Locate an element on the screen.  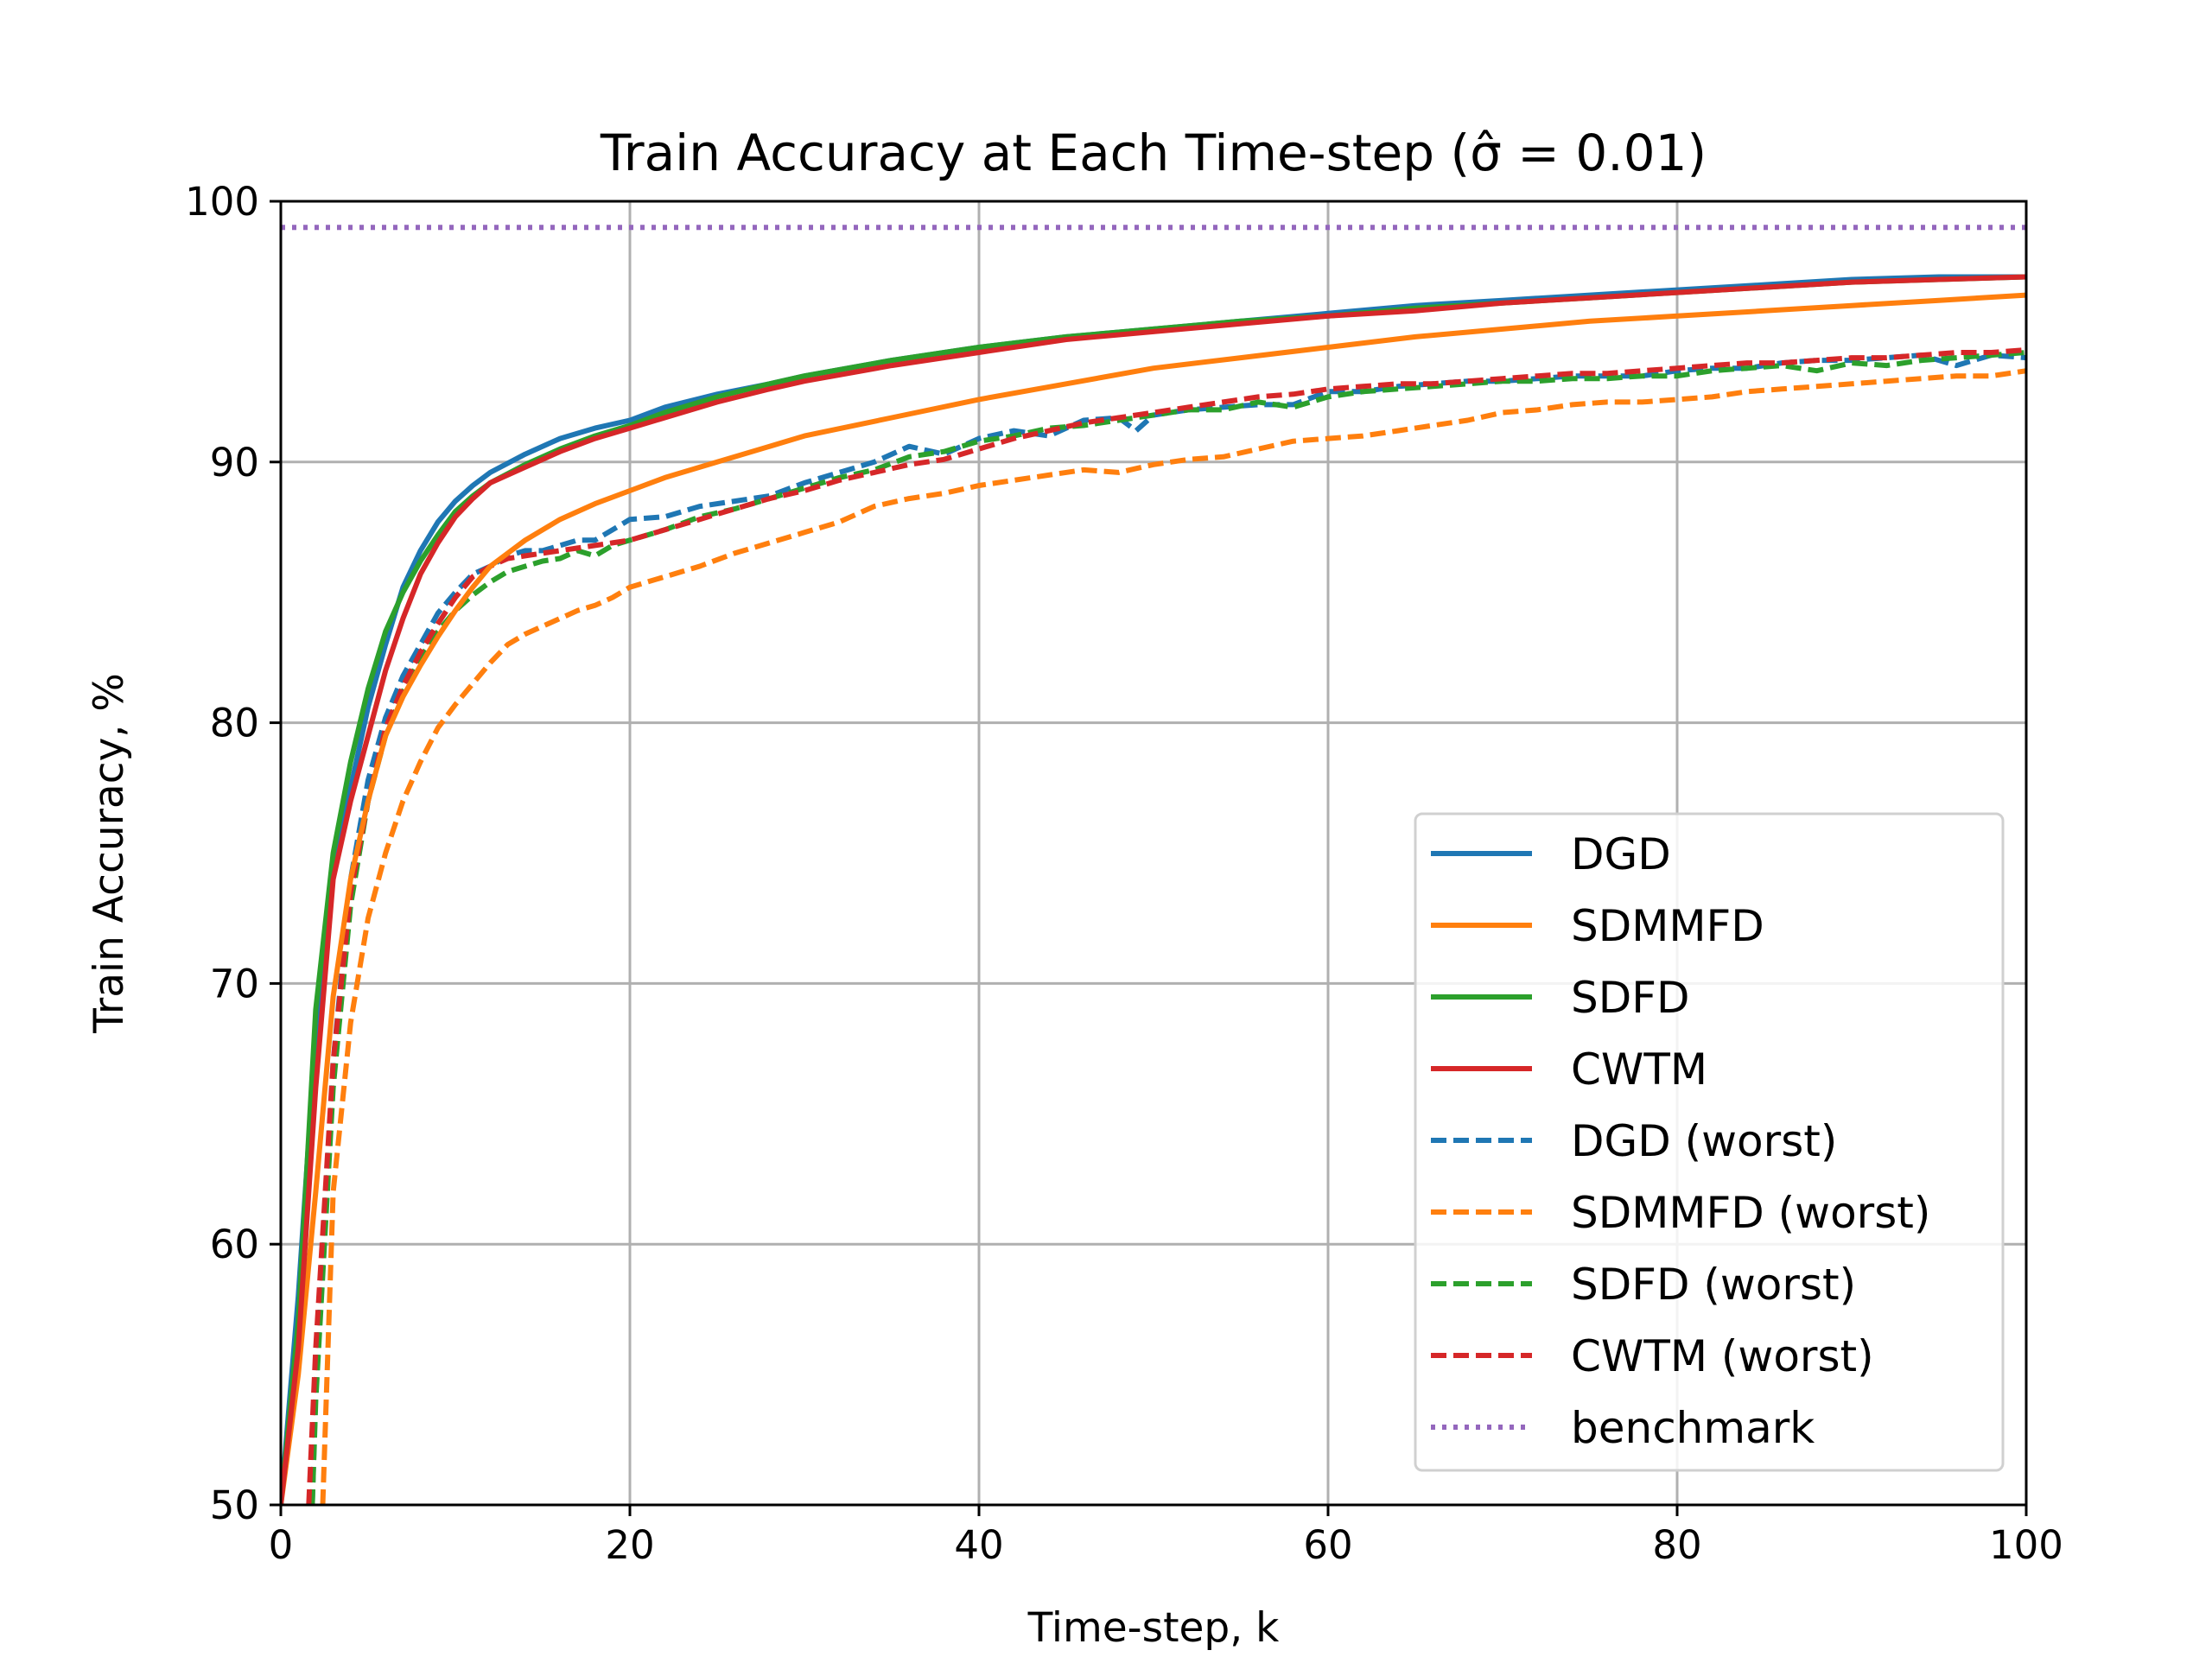
y-tick-label: 80 is located at coordinates (234, 724).